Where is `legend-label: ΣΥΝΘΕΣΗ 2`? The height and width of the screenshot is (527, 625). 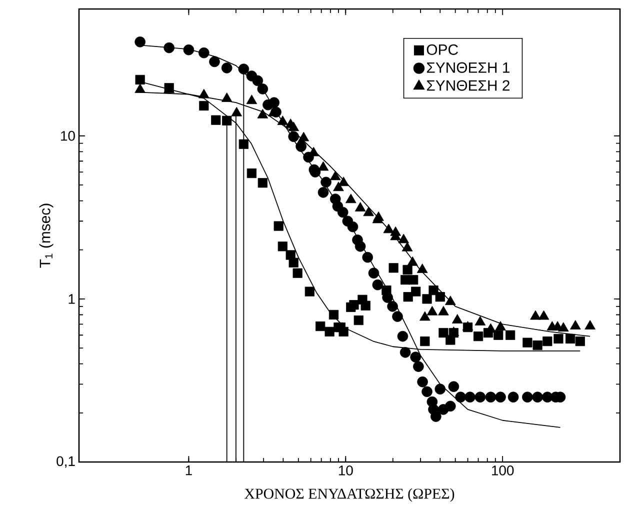 legend-label: ΣΥΝΘΕΣΗ 2 is located at coordinates (468, 85).